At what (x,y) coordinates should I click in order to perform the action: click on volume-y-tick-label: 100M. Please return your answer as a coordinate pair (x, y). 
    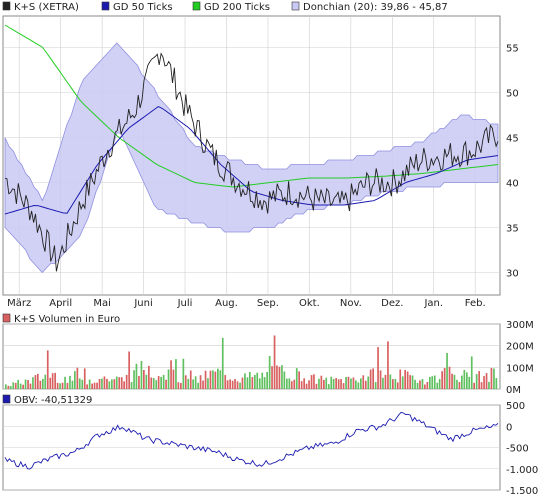
    Looking at the image, I should click on (520, 368).